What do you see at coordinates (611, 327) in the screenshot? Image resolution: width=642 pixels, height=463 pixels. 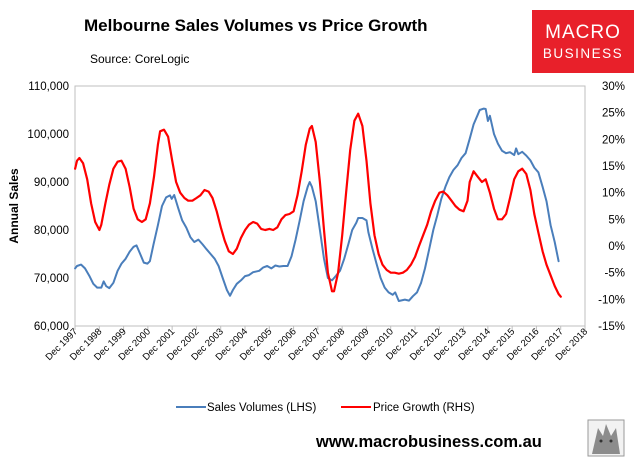 I see `right-tick-label: -15%` at bounding box center [611, 327].